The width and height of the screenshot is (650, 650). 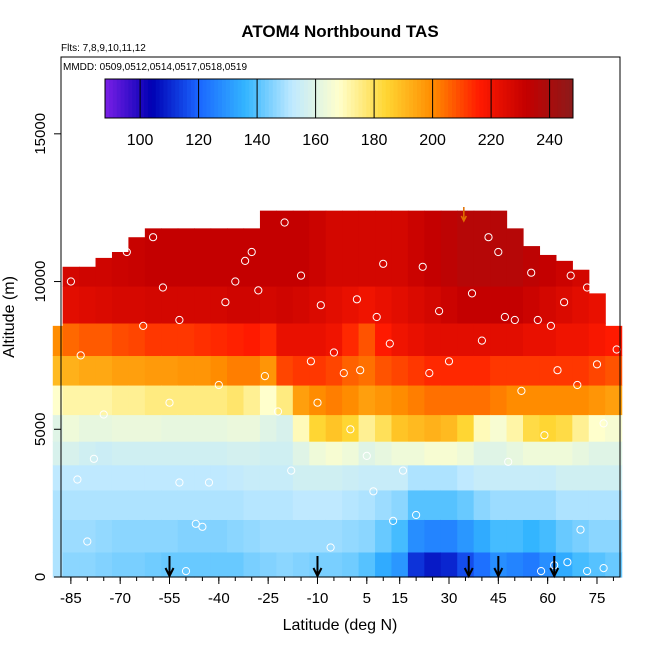 I want to click on x-tick-label: -10, so click(x=318, y=598).